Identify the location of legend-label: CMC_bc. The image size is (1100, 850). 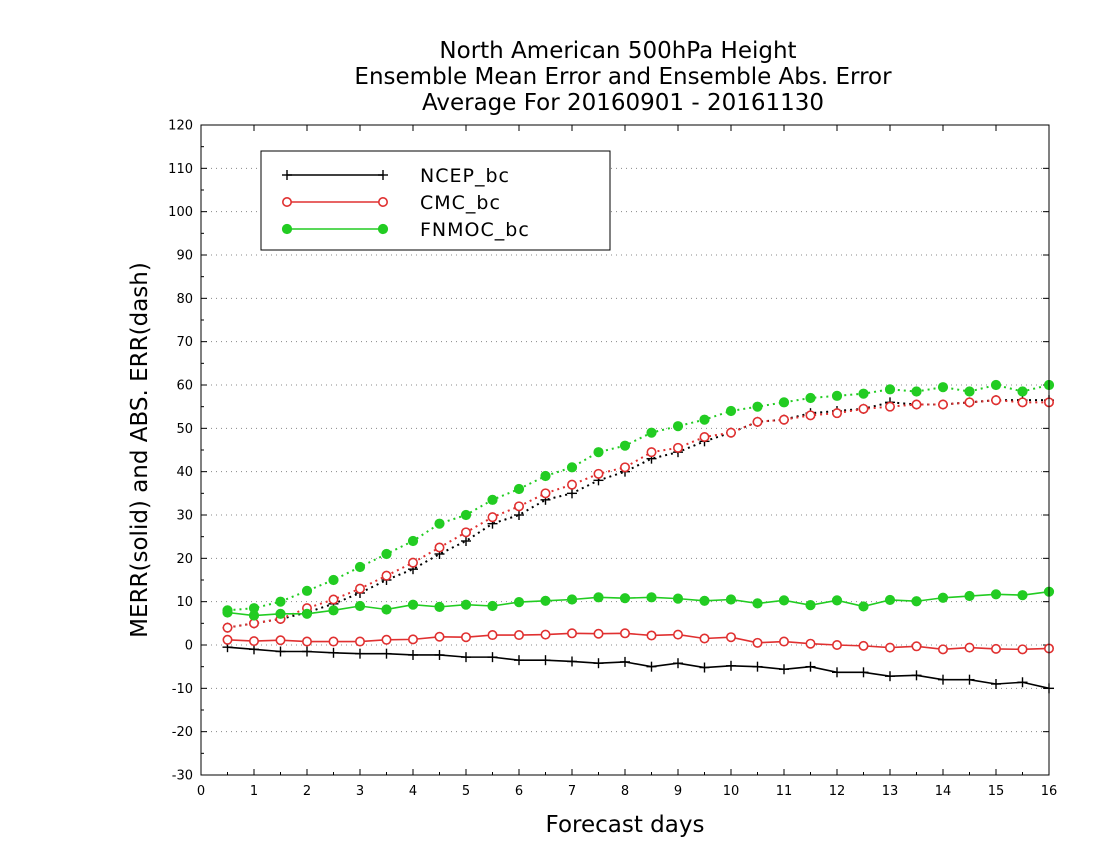
(460, 203).